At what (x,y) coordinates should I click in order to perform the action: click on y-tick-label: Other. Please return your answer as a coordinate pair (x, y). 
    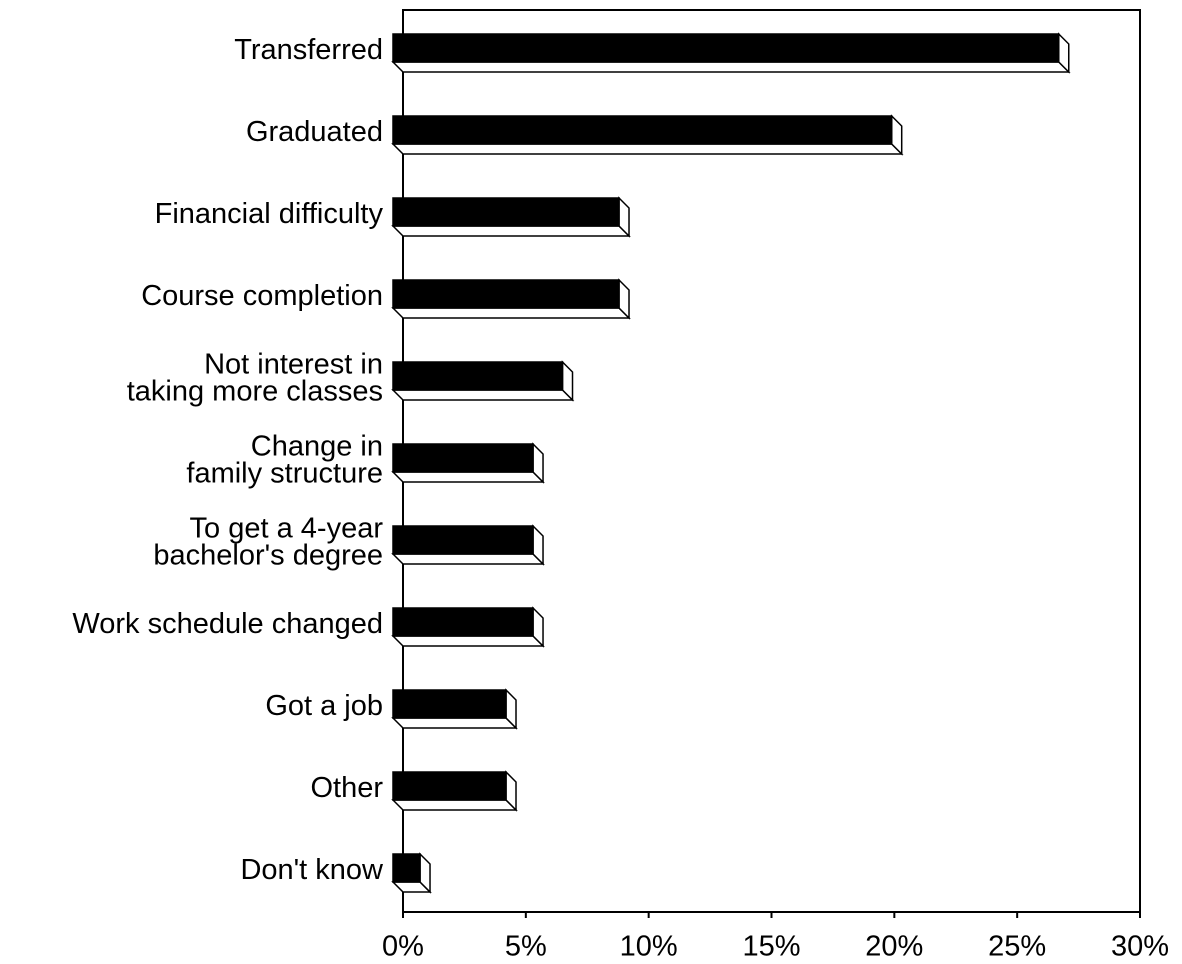
    Looking at the image, I should click on (346, 788).